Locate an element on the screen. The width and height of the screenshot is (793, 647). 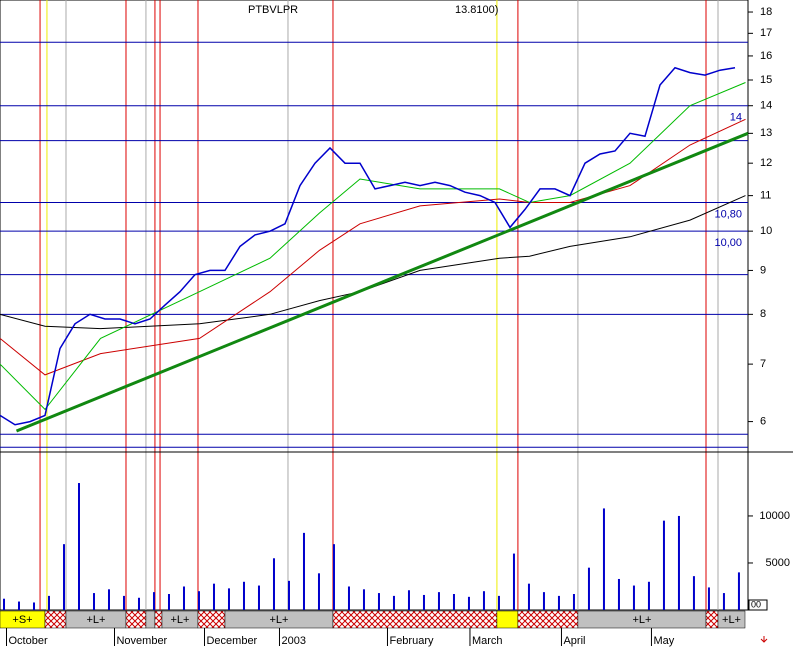
x-tick-label: March is located at coordinates (487, 641).